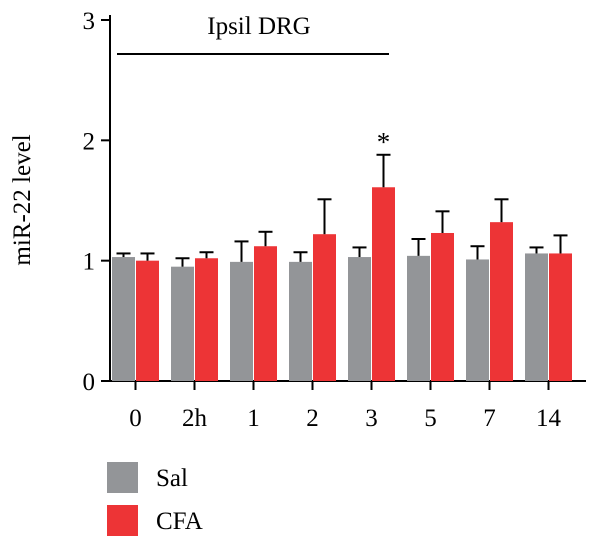 Image resolution: width=589 pixels, height=546 pixels. What do you see at coordinates (22, 199) in the screenshot?
I see `y-axis-label: miR-22 level` at bounding box center [22, 199].